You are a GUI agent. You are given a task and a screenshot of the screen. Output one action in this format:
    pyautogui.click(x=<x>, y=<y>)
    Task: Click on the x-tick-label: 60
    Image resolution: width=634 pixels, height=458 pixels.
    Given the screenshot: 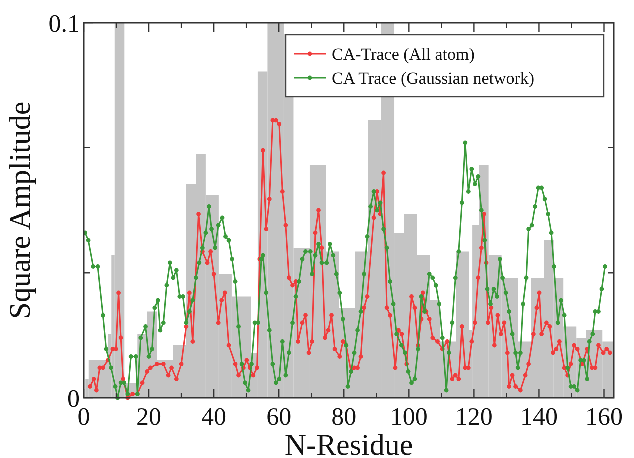 What is the action you would take?
    pyautogui.click(x=279, y=417)
    